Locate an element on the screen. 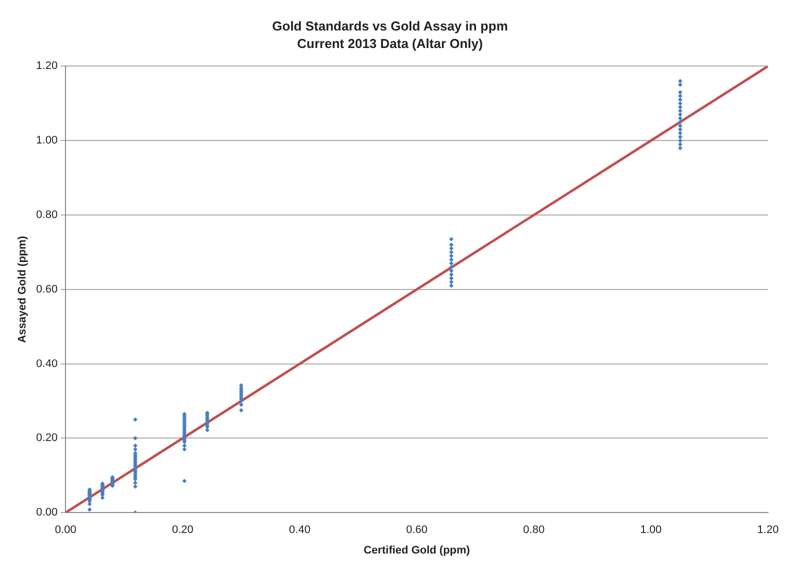 The image size is (790, 575). y-tick-label: 0.20 is located at coordinates (47, 438).